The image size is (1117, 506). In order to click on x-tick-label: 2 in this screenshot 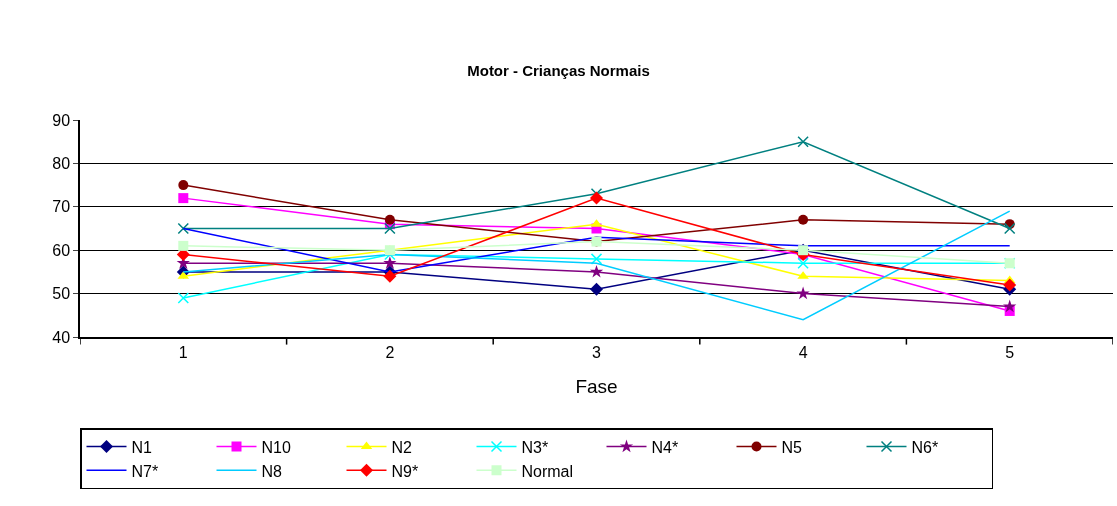, I will do `click(390, 352)`.